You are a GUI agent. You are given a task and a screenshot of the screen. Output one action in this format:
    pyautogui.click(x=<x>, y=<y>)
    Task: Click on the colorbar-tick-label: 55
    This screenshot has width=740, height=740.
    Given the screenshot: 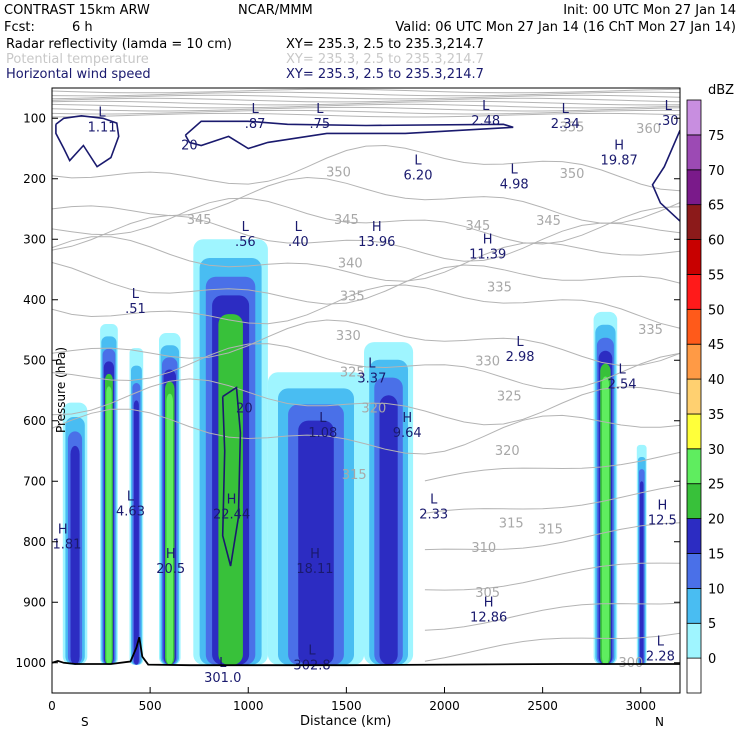 What is the action you would take?
    pyautogui.click(x=716, y=275)
    